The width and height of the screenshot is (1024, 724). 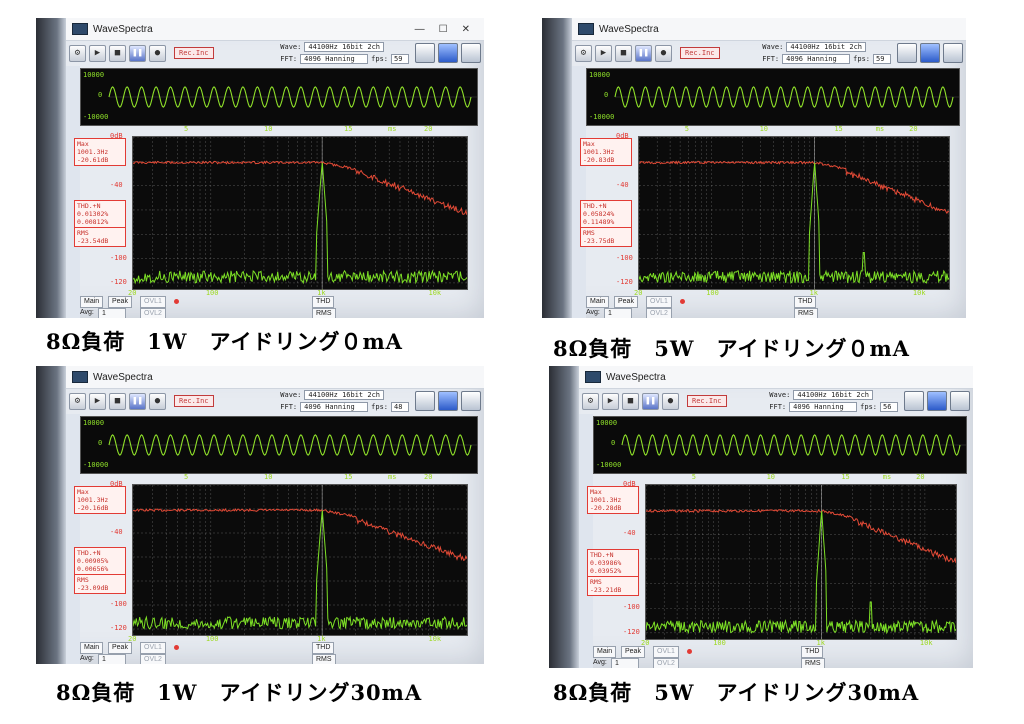 What do you see at coordinates (100, 237) in the screenshot?
I see `rms-info-box: RMS -23.54dB` at bounding box center [100, 237].